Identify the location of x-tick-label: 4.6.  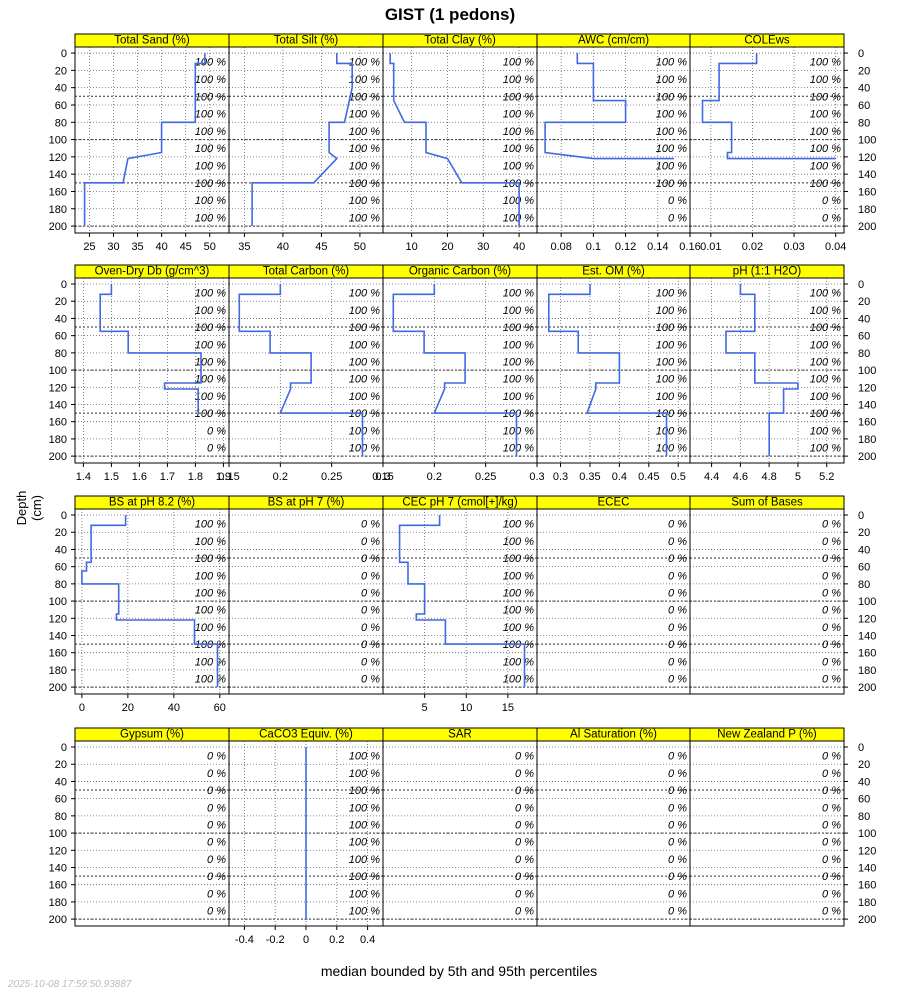
(740, 477).